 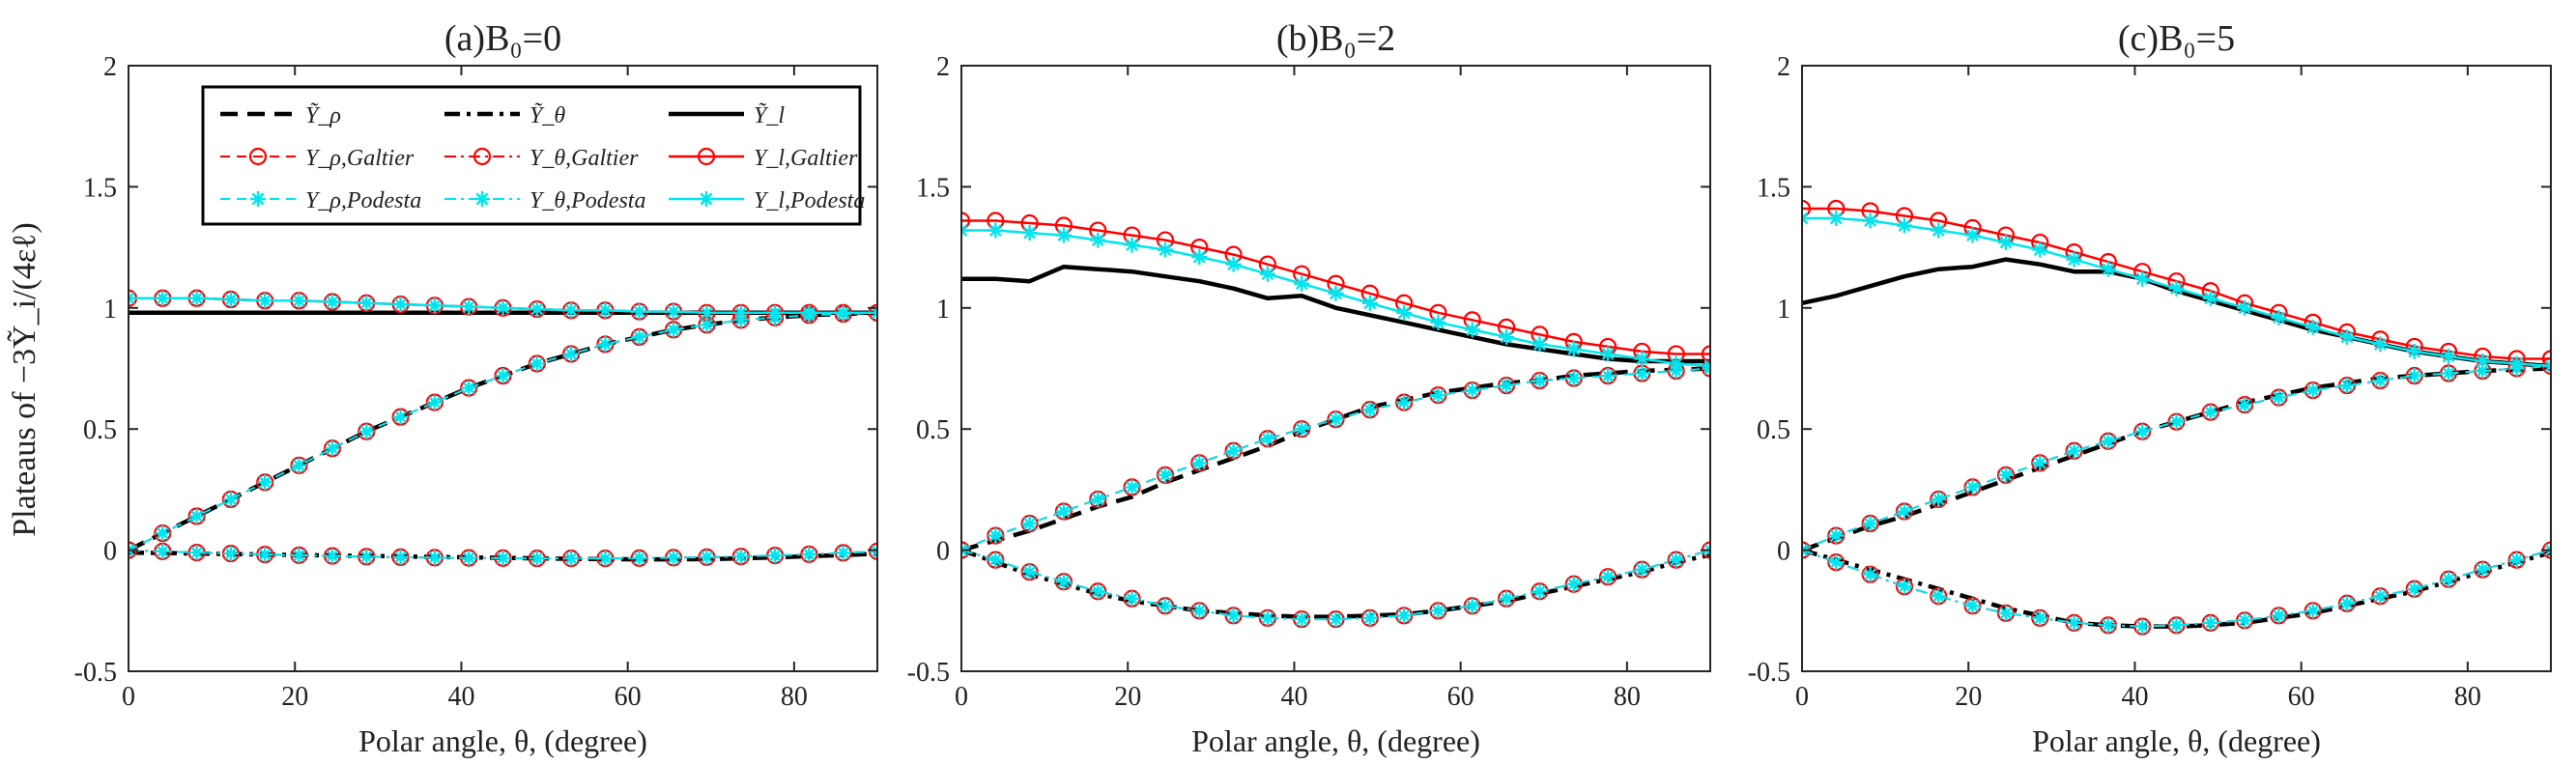 What do you see at coordinates (770, 116) in the screenshot?
I see `legend-label: Ỹ_l` at bounding box center [770, 116].